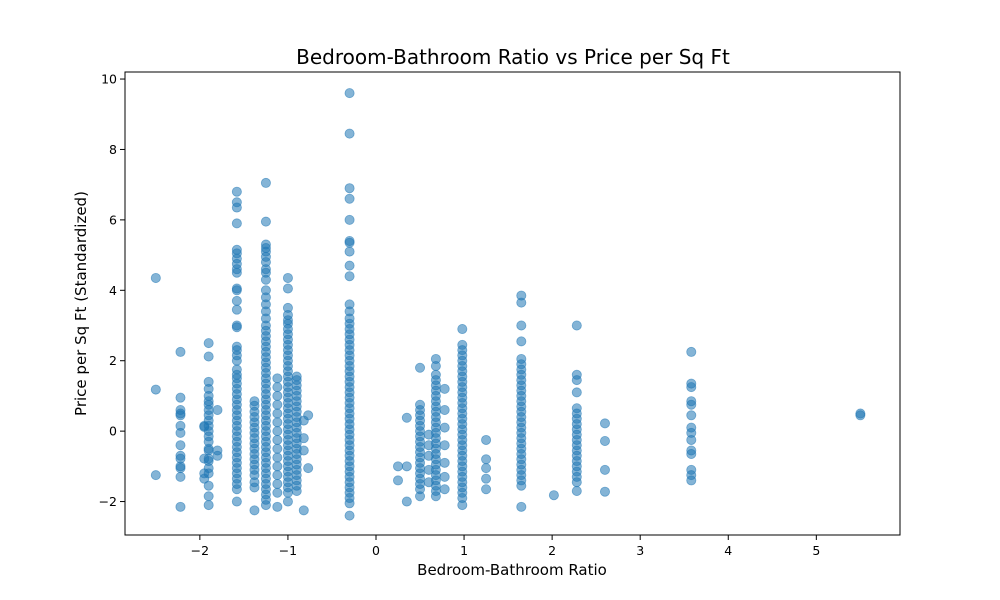  Describe the element at coordinates (108, 501) in the screenshot. I see `y-tick-label: −2` at that location.